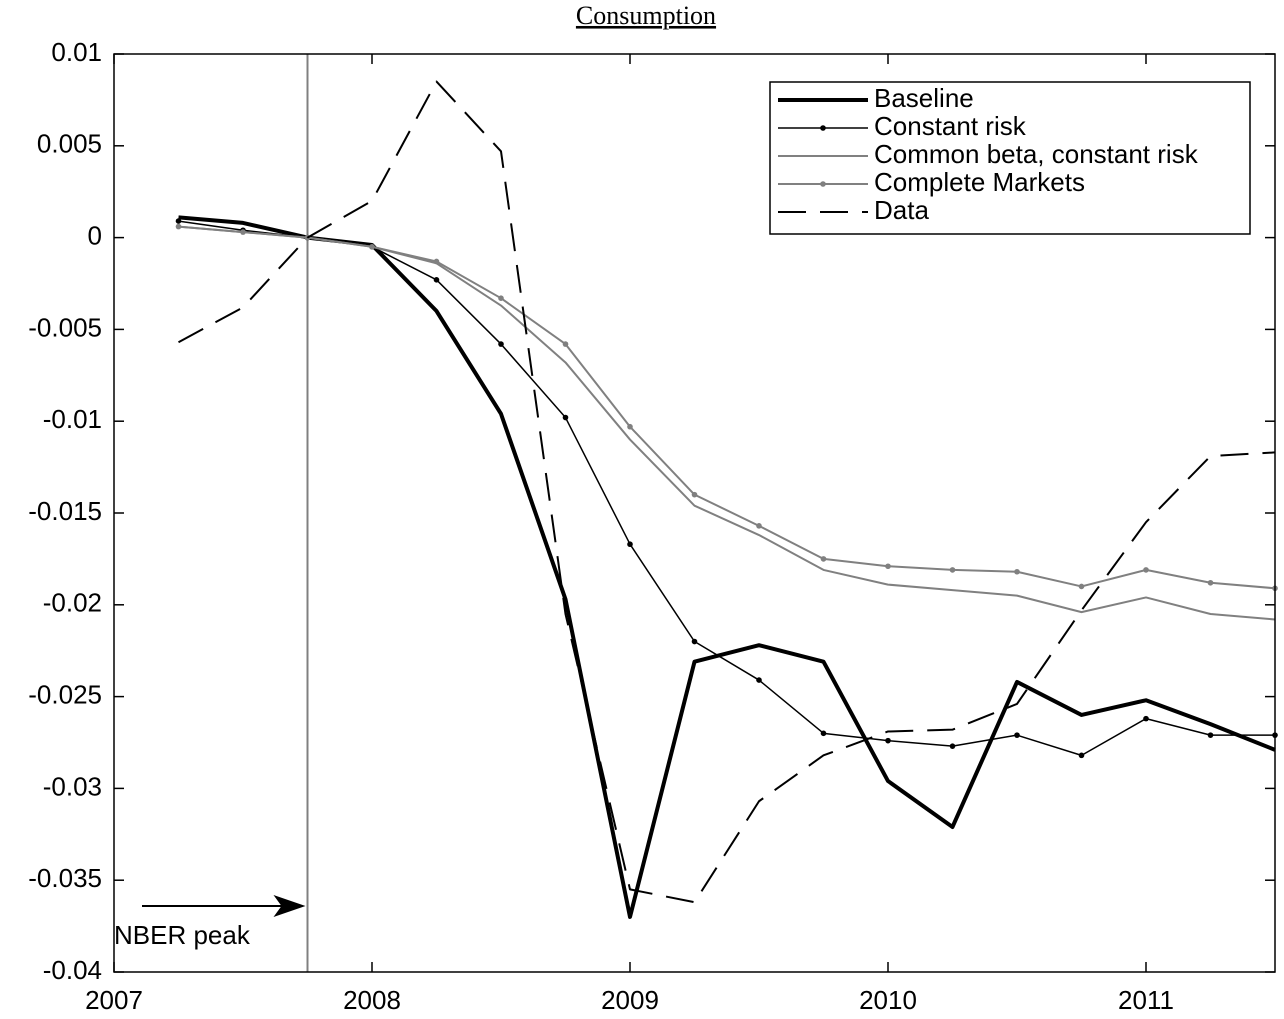  What do you see at coordinates (95, 235) in the screenshot?
I see `y-tick-label: 0` at bounding box center [95, 235].